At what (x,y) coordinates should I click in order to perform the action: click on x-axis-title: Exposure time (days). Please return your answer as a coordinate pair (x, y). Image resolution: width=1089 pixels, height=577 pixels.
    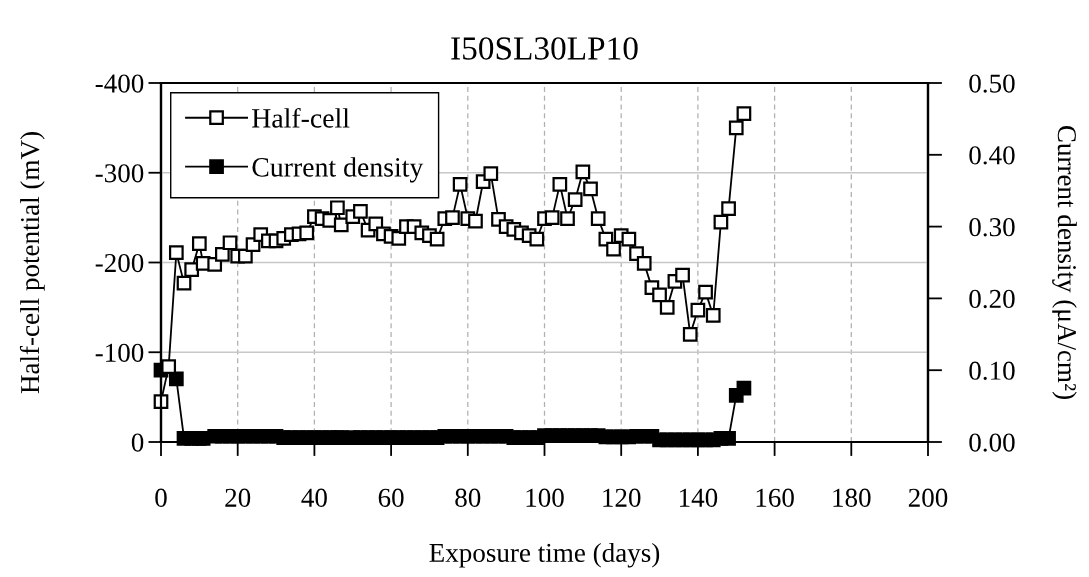
    Looking at the image, I should click on (544, 555).